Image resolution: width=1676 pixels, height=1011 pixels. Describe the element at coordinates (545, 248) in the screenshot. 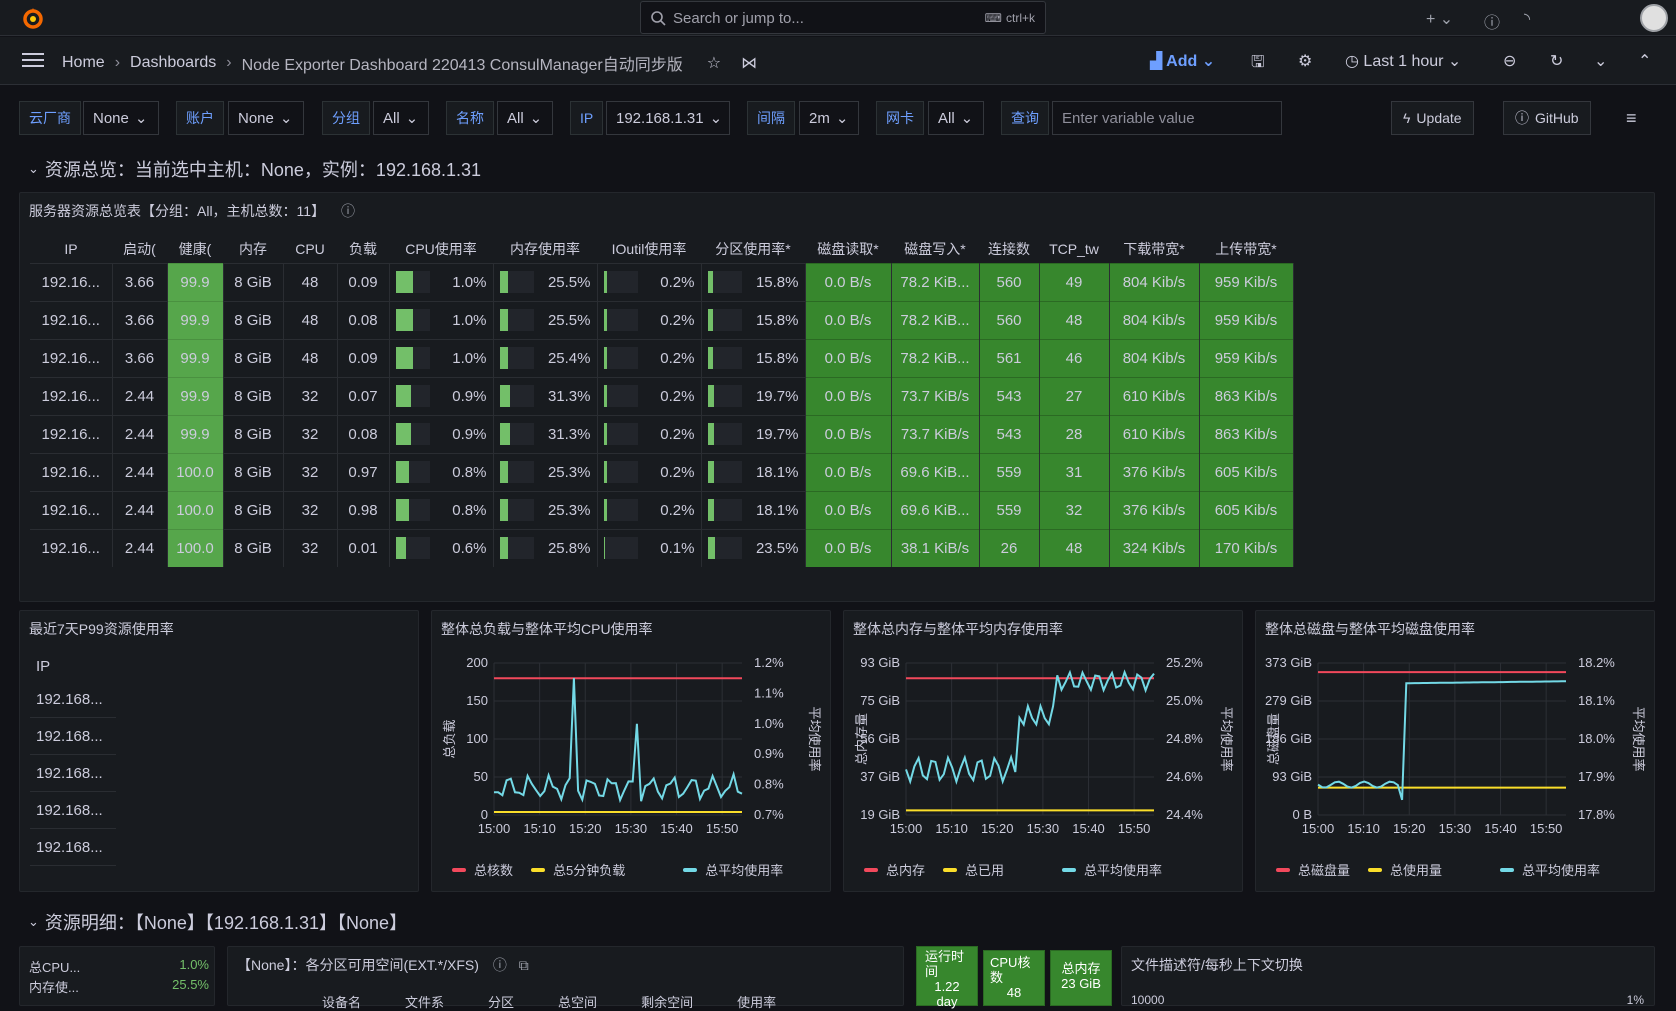

I see `table-header: 内存使用率` at that location.